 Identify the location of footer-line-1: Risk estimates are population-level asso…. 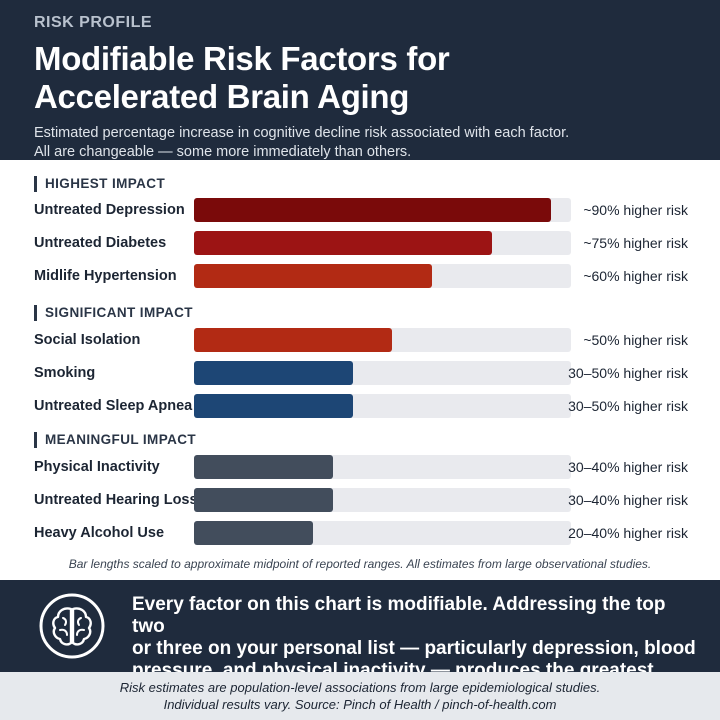
(360, 687).